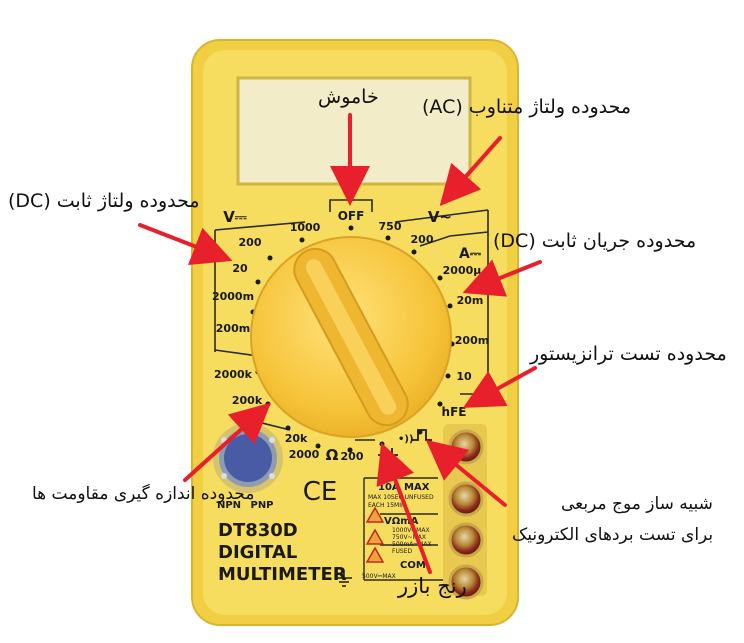  What do you see at coordinates (472, 340) in the screenshot?
I see `dca-range-200m: 200m` at bounding box center [472, 340].